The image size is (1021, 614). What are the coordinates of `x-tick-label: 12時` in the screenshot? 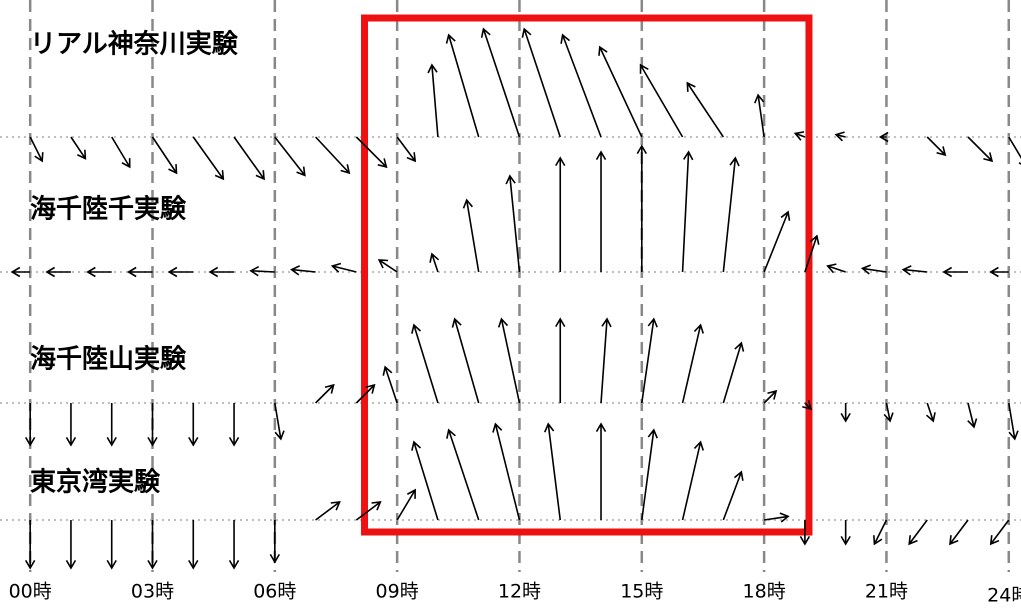 It's located at (519, 592).